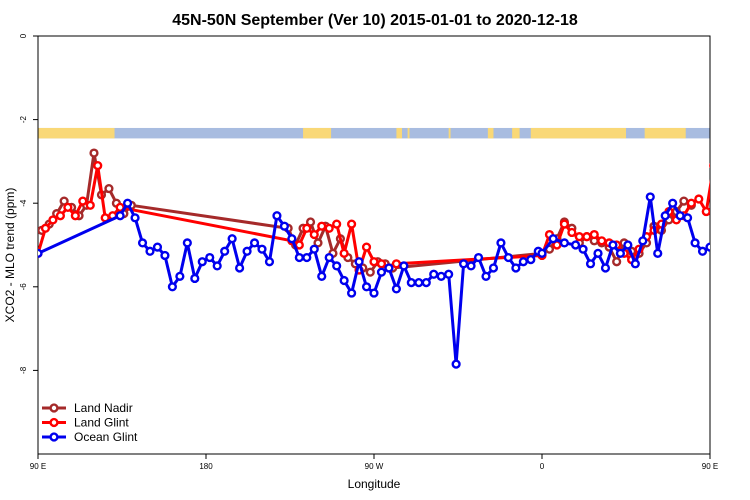 Image resolution: width=750 pixels, height=500 pixels. Describe the element at coordinates (23, 203) in the screenshot. I see `y-tick-label: -4` at that location.